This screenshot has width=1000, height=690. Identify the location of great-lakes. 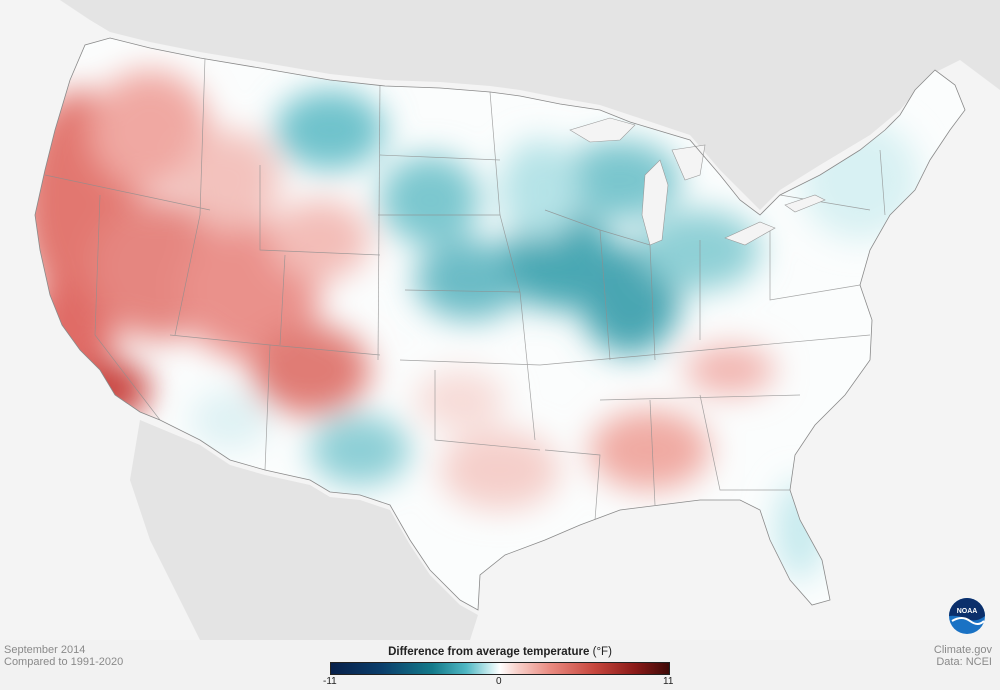
(697, 181).